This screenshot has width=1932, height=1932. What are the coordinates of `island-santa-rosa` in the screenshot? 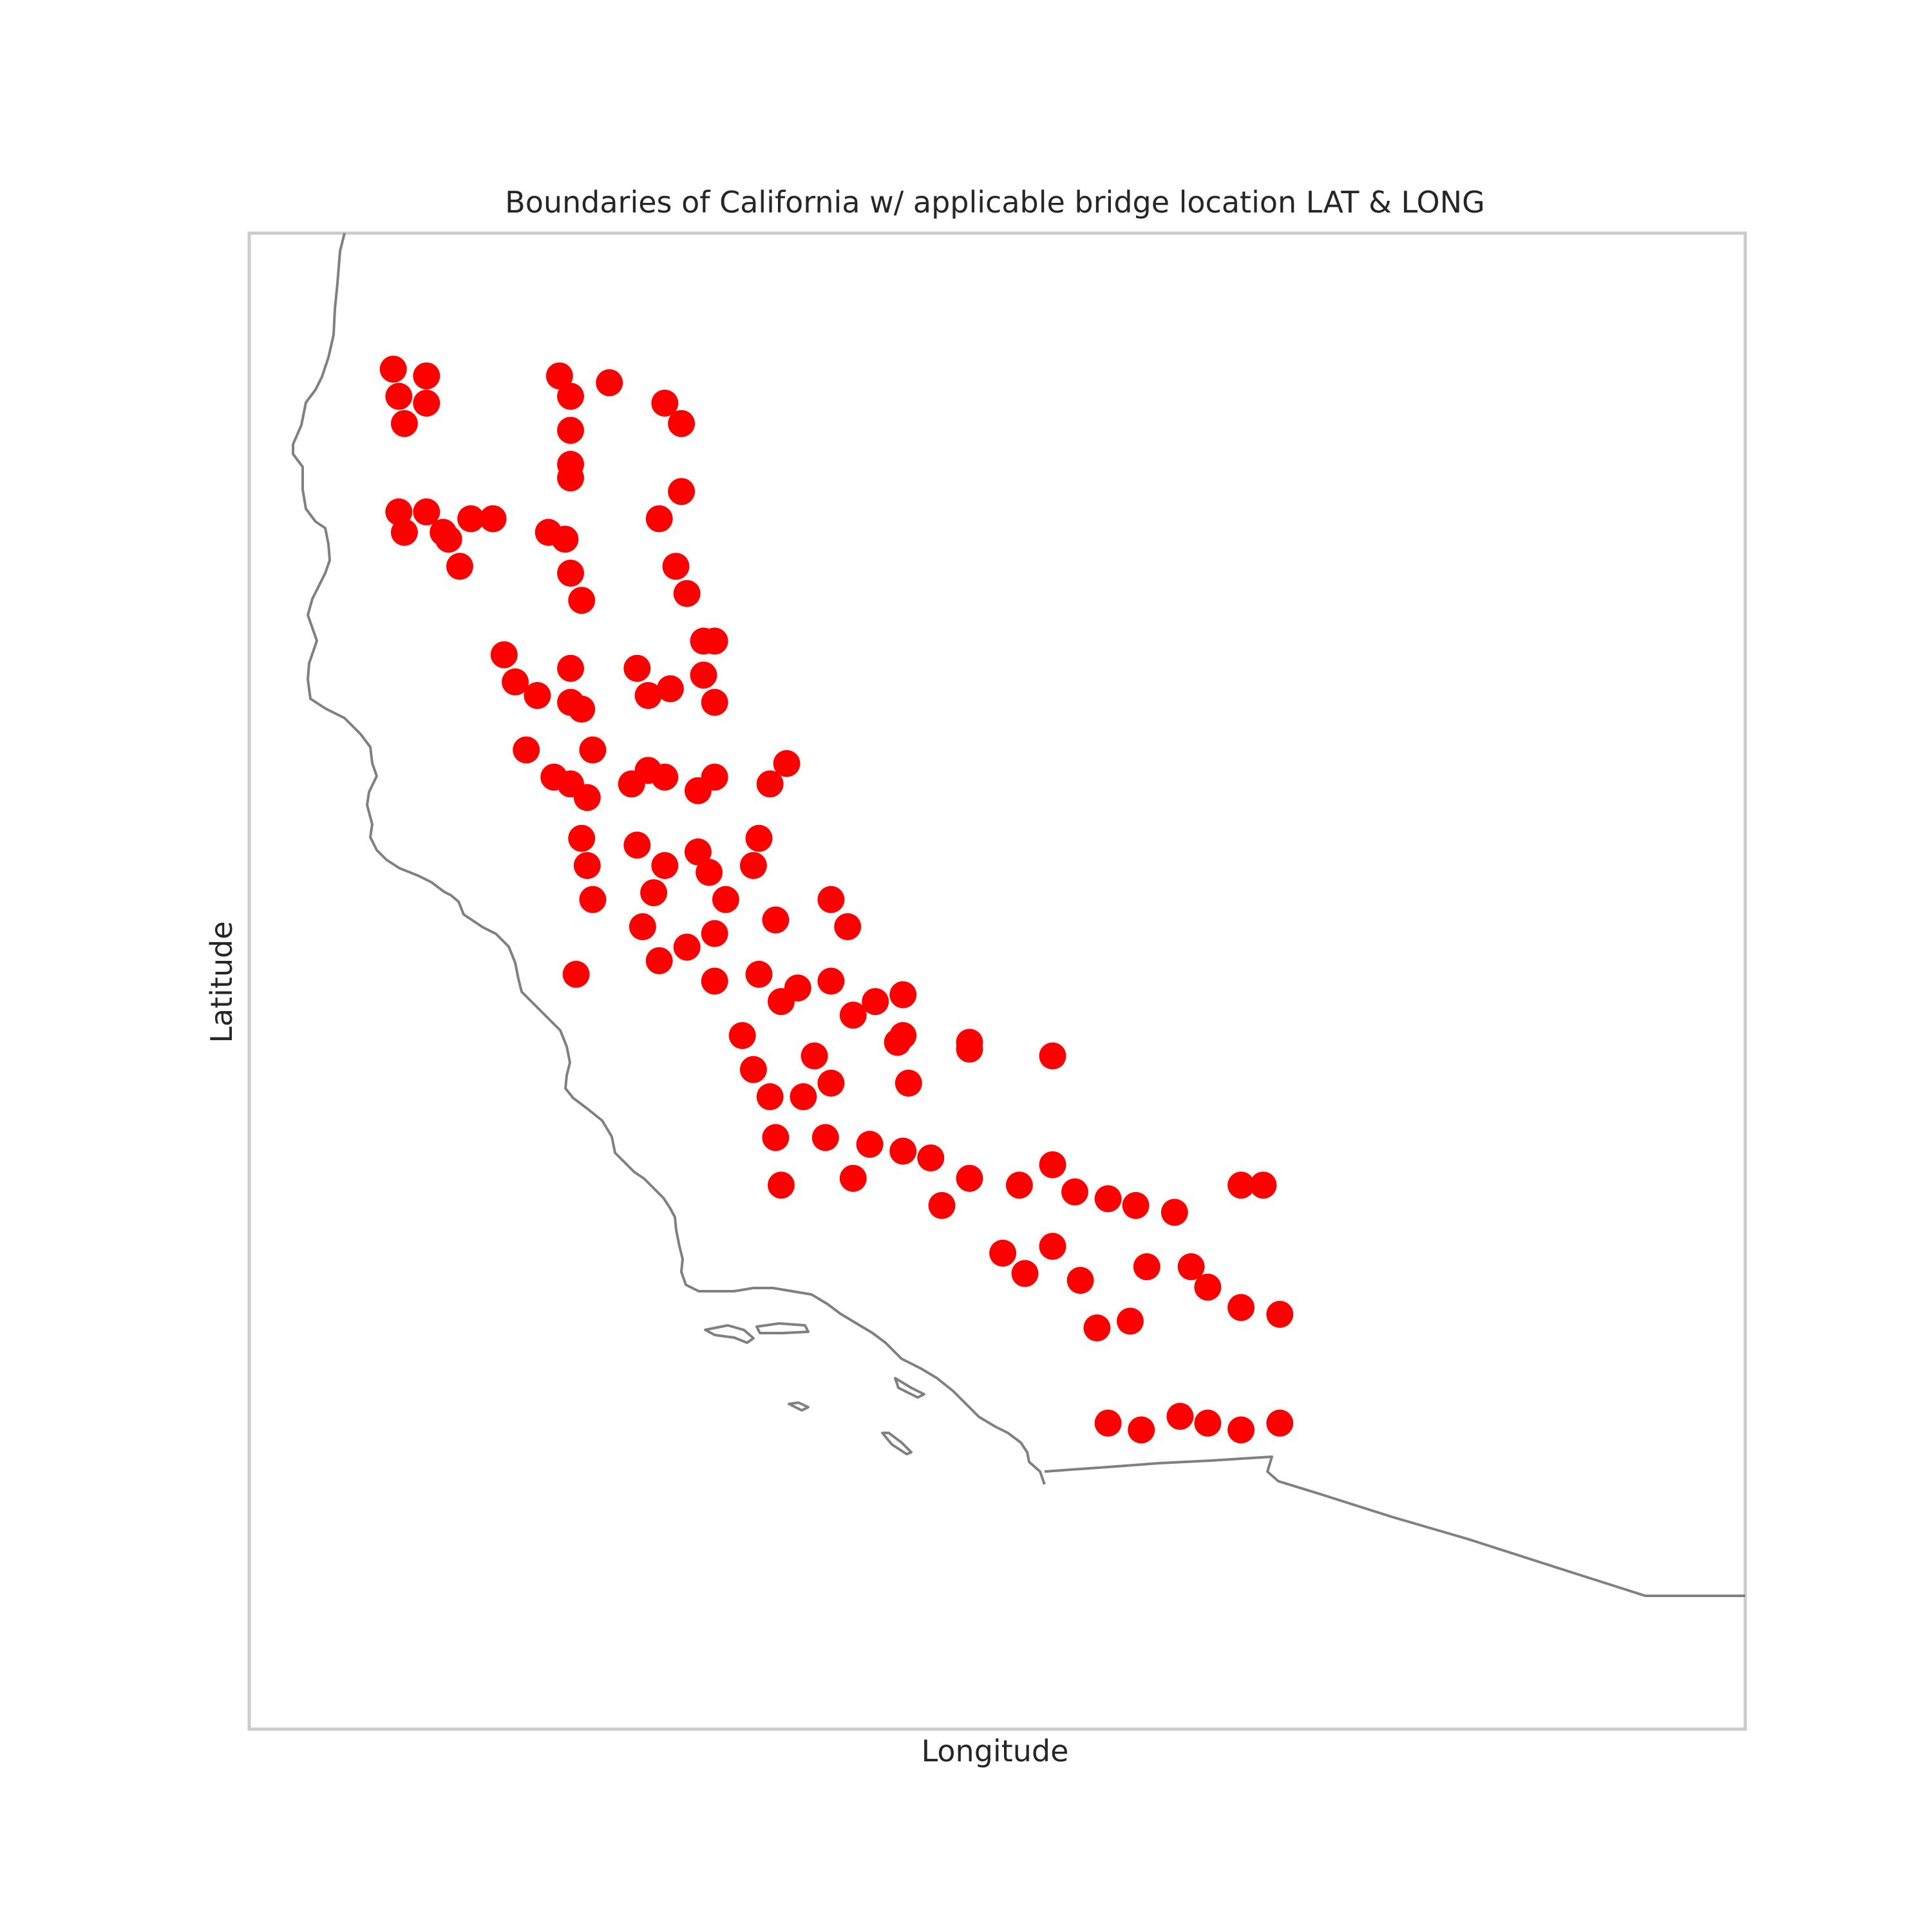 It's located at (782, 1328).